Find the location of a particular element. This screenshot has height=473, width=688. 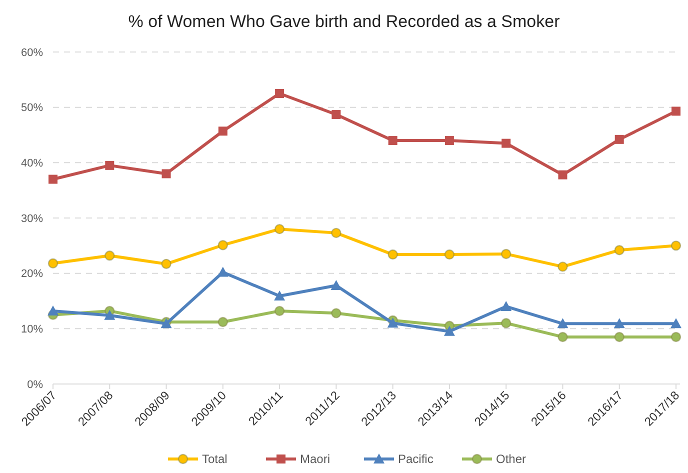

y-tick-label: 50% is located at coordinates (32, 108).